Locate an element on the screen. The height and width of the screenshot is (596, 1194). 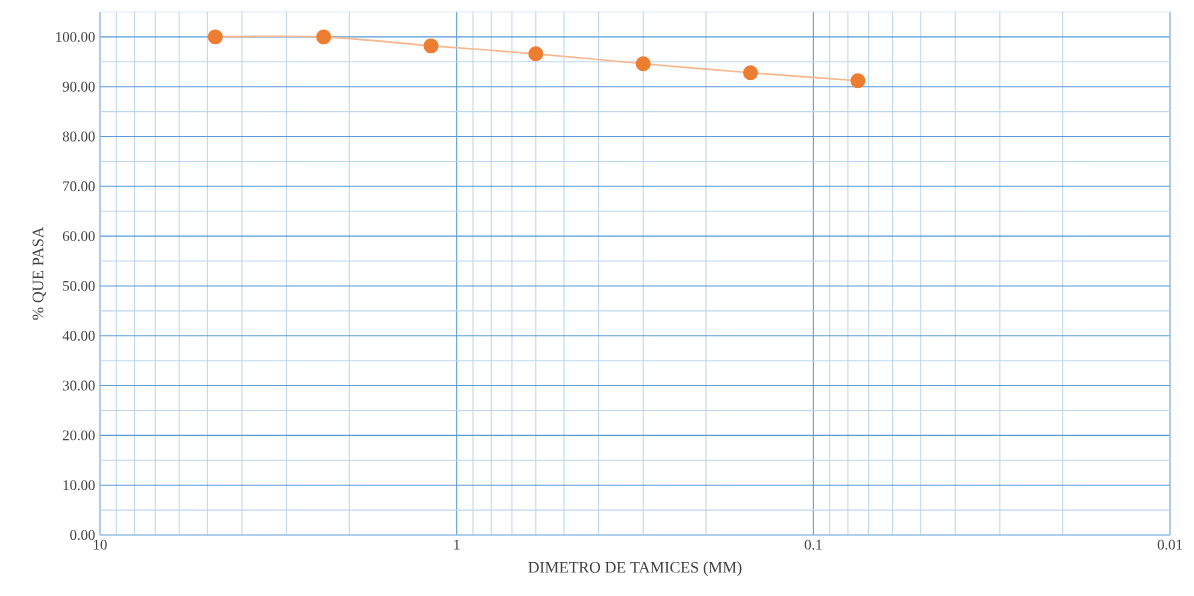
y-tick-label: 0.00 is located at coordinates (82, 535).